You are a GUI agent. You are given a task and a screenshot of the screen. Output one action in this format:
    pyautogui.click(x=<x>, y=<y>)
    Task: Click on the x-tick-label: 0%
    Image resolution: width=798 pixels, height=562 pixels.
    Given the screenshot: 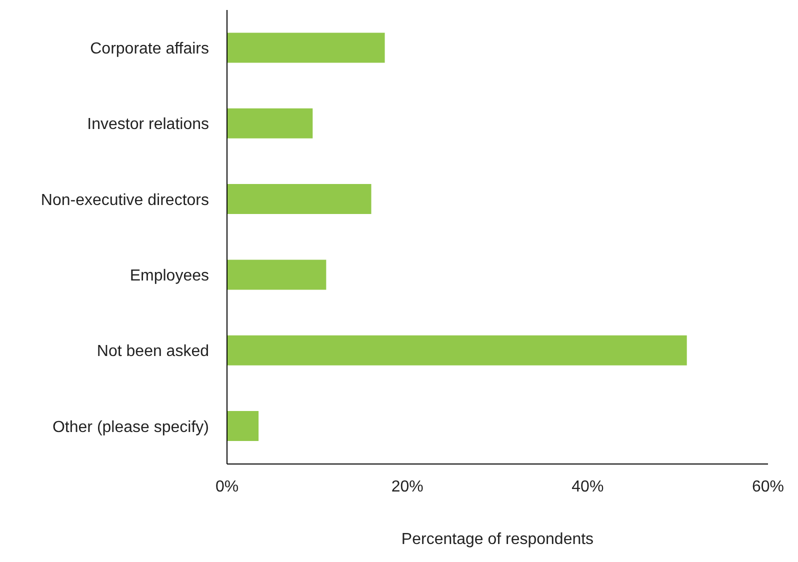 What is the action you would take?
    pyautogui.click(x=227, y=487)
    